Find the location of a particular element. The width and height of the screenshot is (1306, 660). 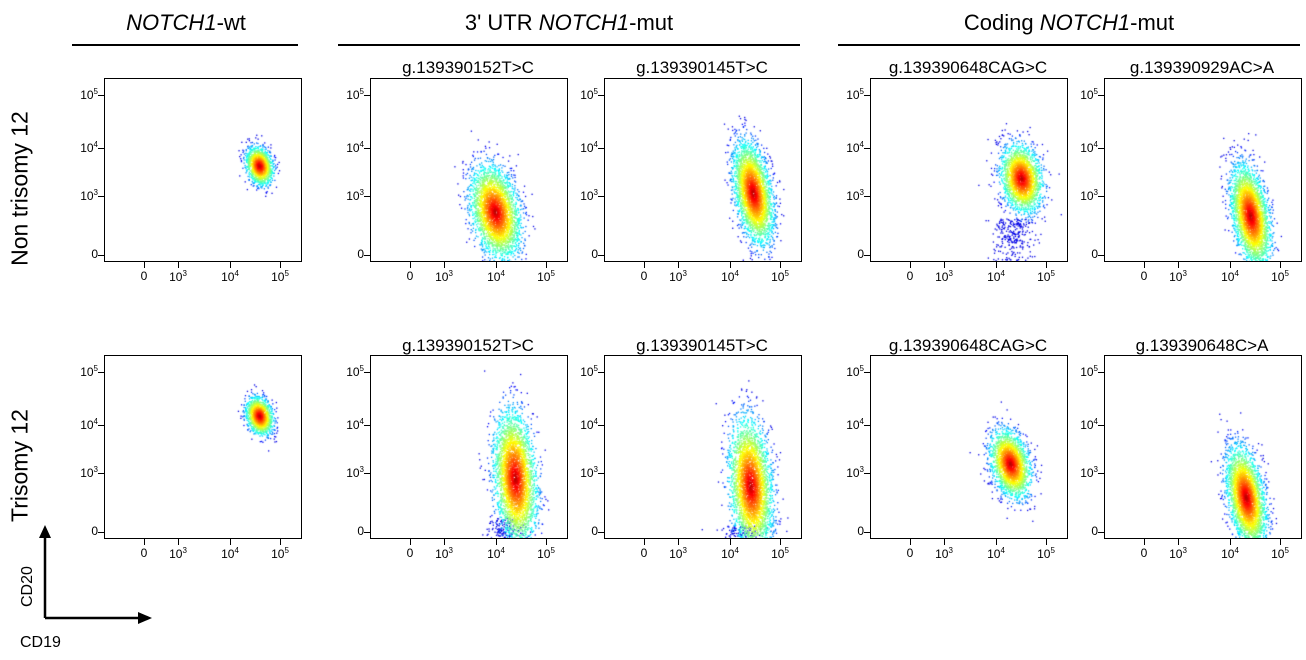

axis-arrows is located at coordinates (95, 574).